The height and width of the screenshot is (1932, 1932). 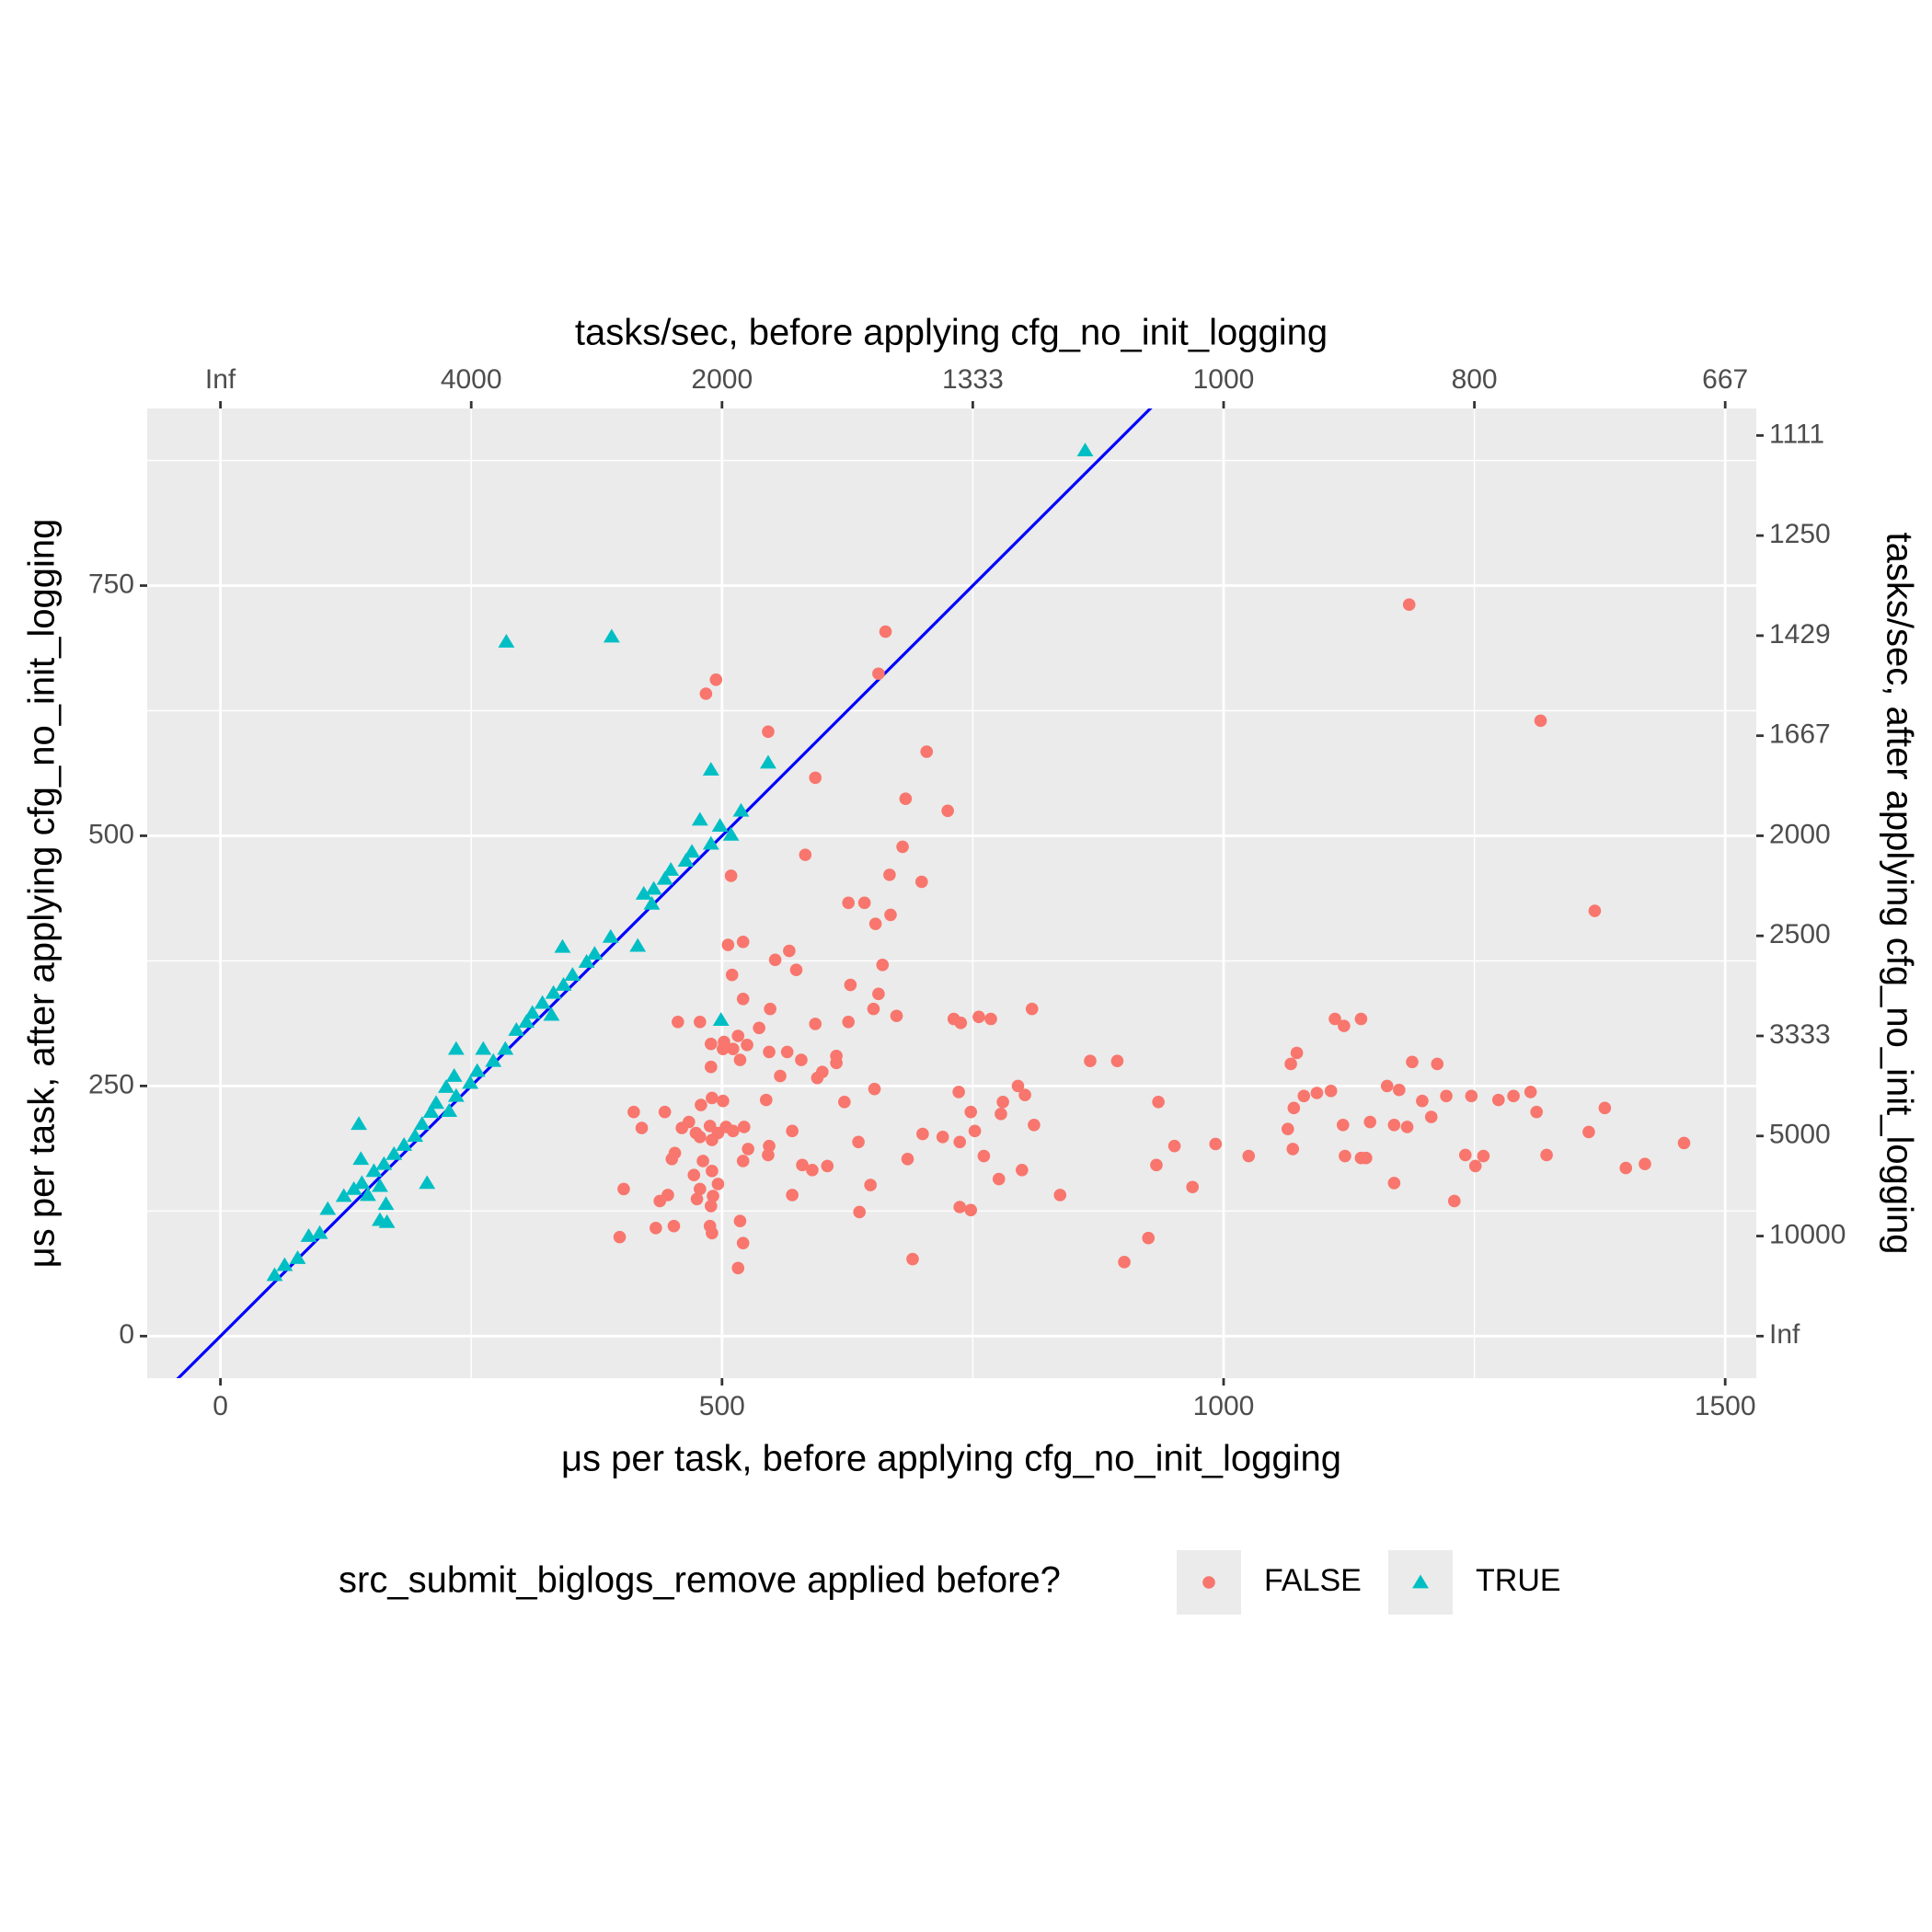 I want to click on y2-tick-label: 1667, so click(x=1800, y=734).